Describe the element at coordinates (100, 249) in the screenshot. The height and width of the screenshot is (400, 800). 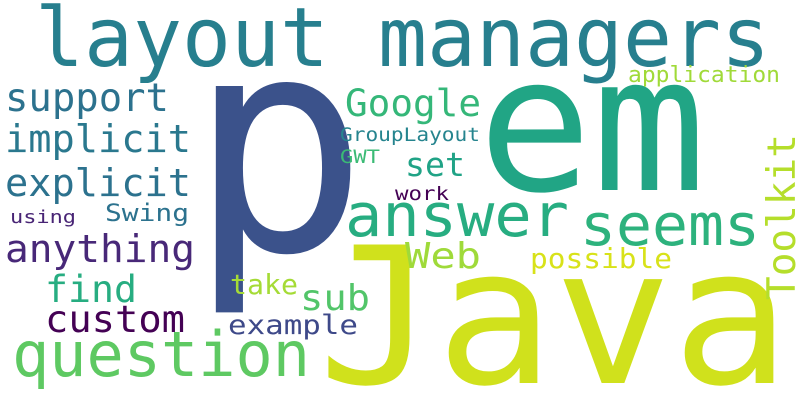
I see `word: anything` at that location.